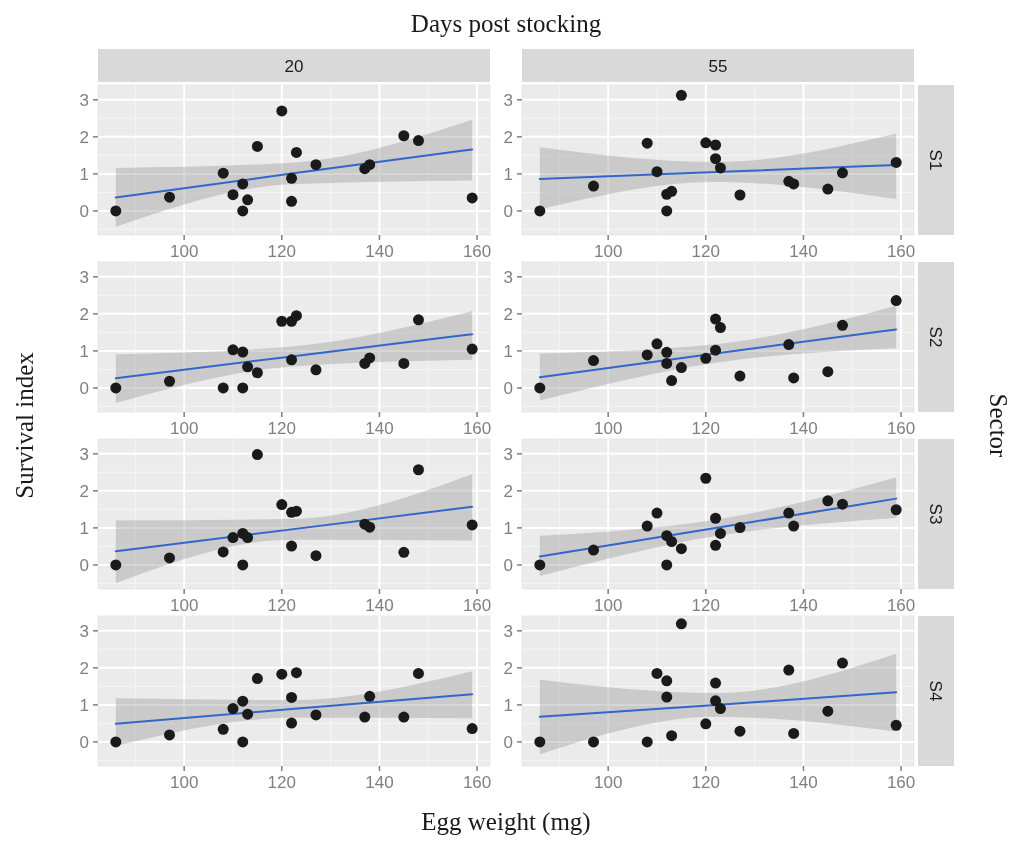 The image size is (1021, 847). What do you see at coordinates (506, 23) in the screenshot?
I see `text: Days post stocking` at bounding box center [506, 23].